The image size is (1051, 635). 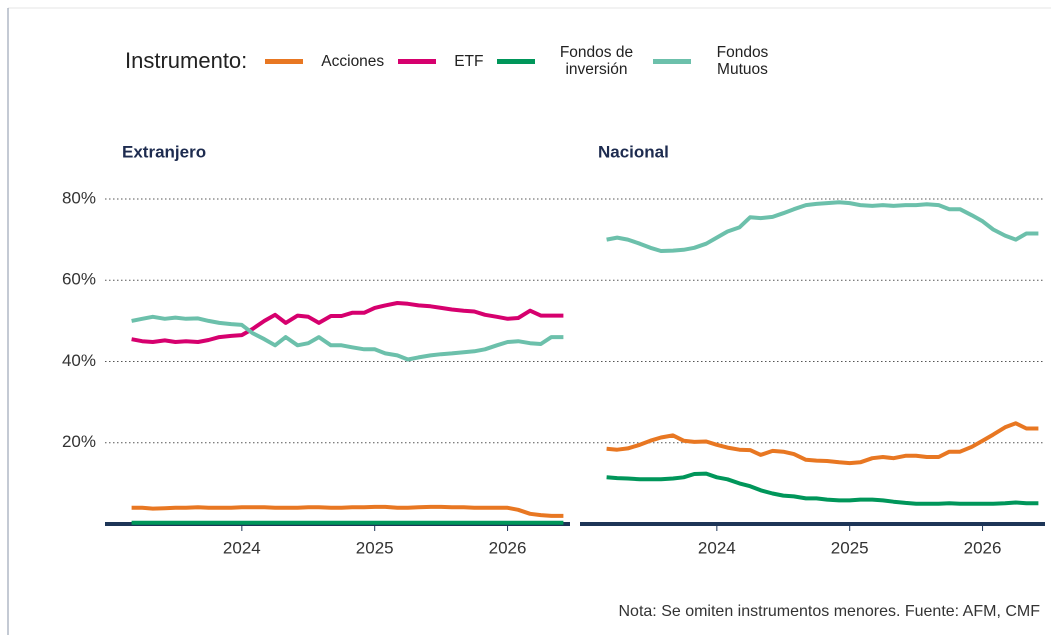 What do you see at coordinates (742, 61) in the screenshot?
I see `legend-label: Fondos Mutuos` at bounding box center [742, 61].